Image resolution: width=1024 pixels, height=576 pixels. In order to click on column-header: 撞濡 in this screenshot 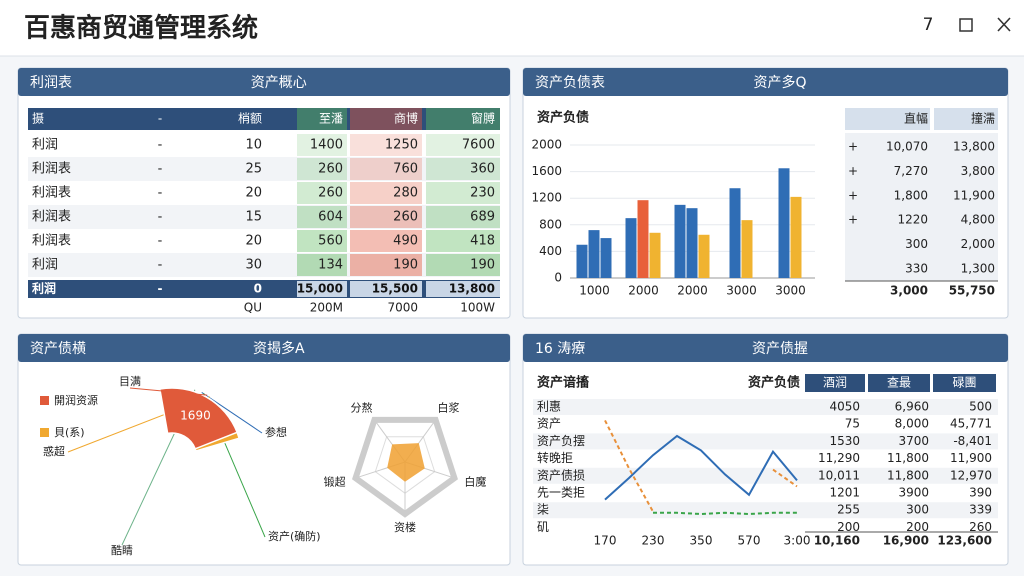, I will do `click(983, 118)`.